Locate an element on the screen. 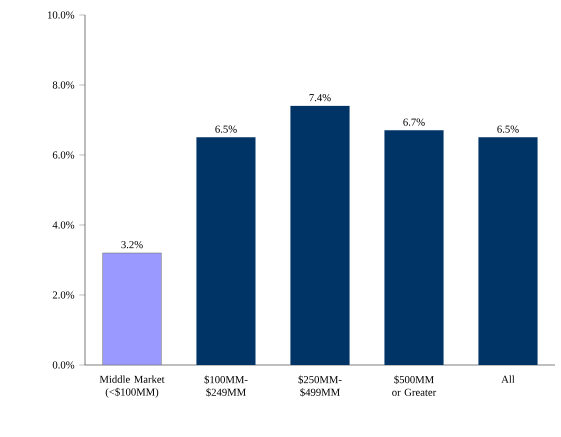 This screenshot has width=561, height=437. y-tick-label: 6.0% is located at coordinates (63, 155).